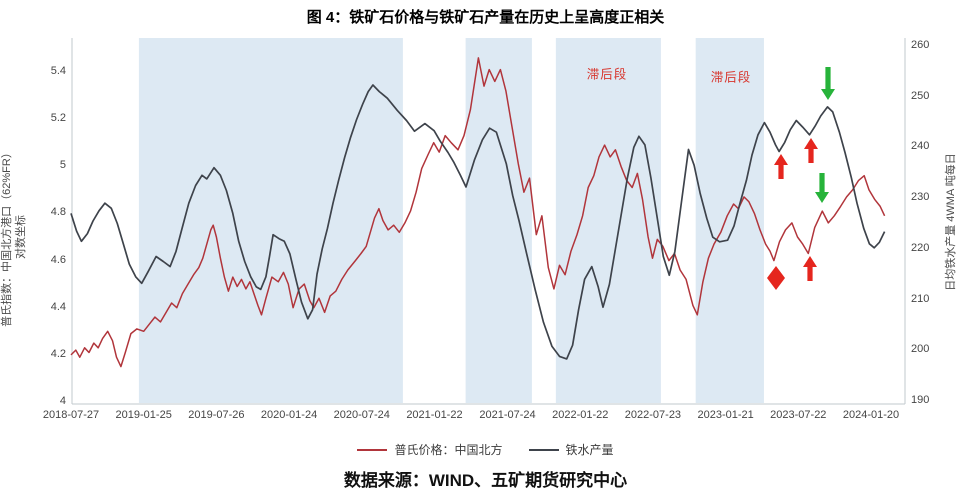 The height and width of the screenshot is (500, 971). What do you see at coordinates (580, 415) in the screenshot?
I see `x-axis-tick-label: 2022-01-22` at bounding box center [580, 415].